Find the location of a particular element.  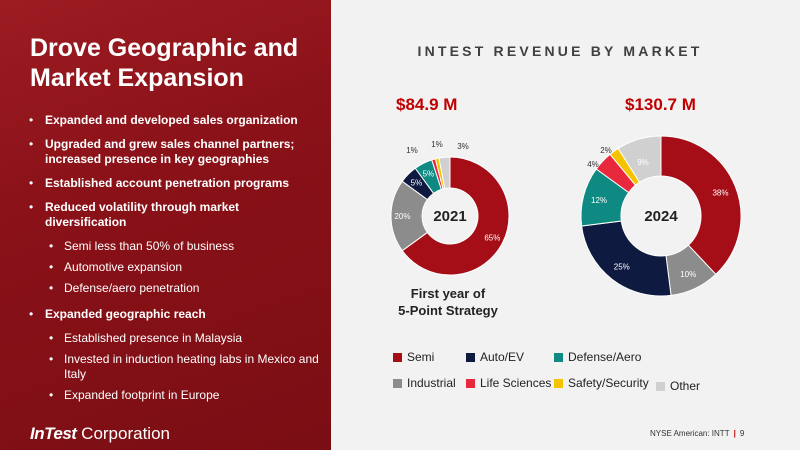

donut-center-year: 2024 is located at coordinates (661, 216).